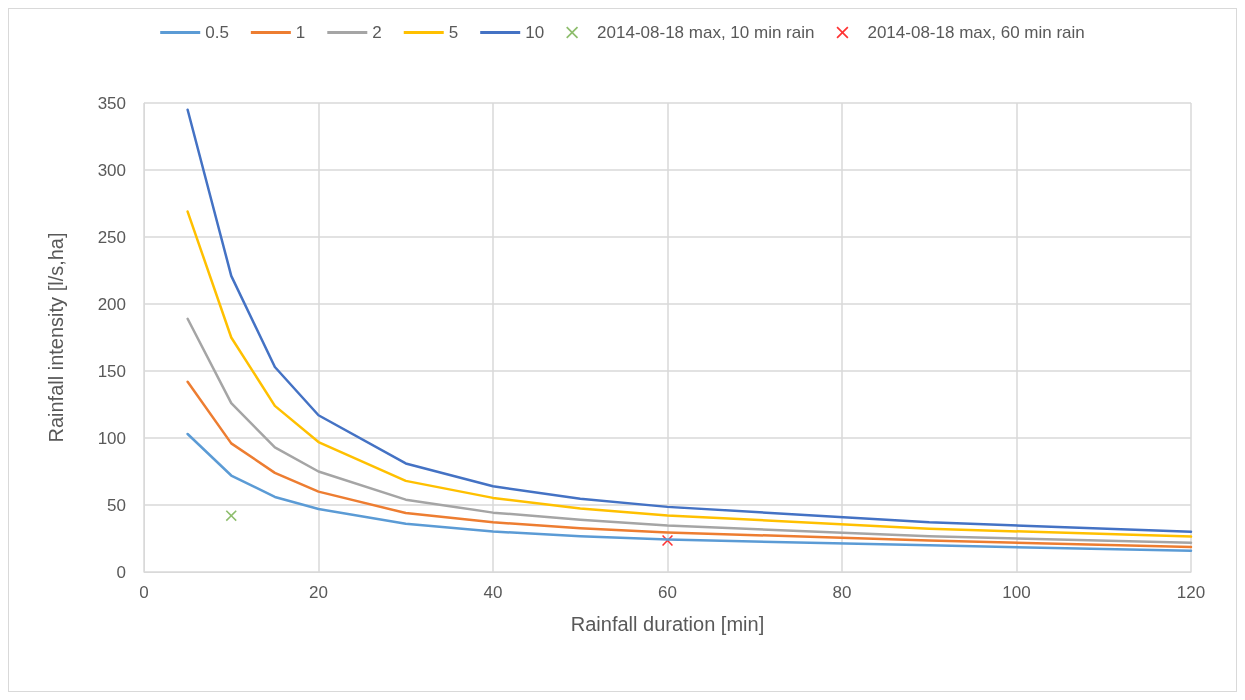 This screenshot has width=1245, height=700. What do you see at coordinates (300, 32) in the screenshot?
I see `legend-label: 1` at bounding box center [300, 32].